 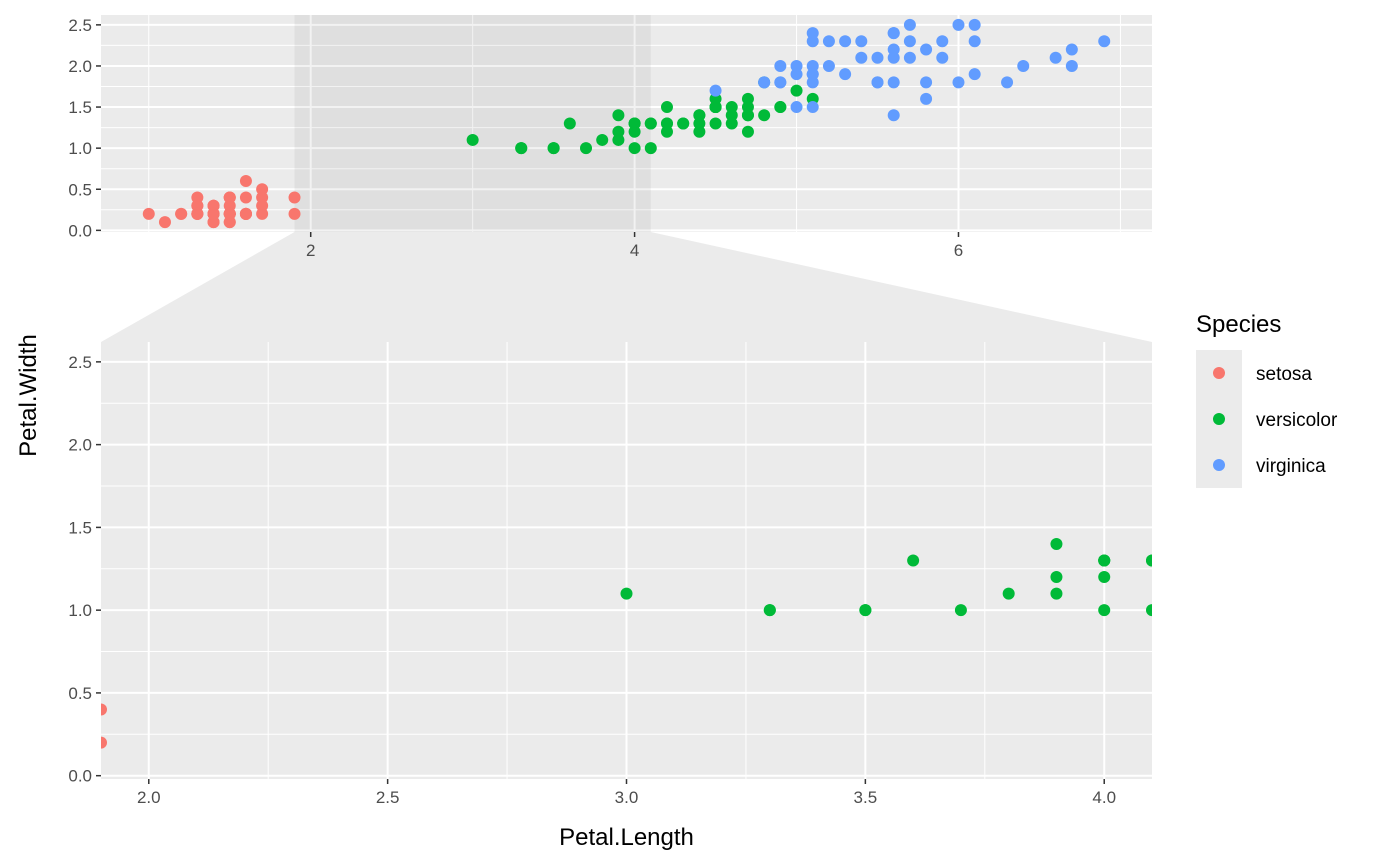 I want to click on zoom-y-tick-label: 1.5, so click(x=80, y=527).